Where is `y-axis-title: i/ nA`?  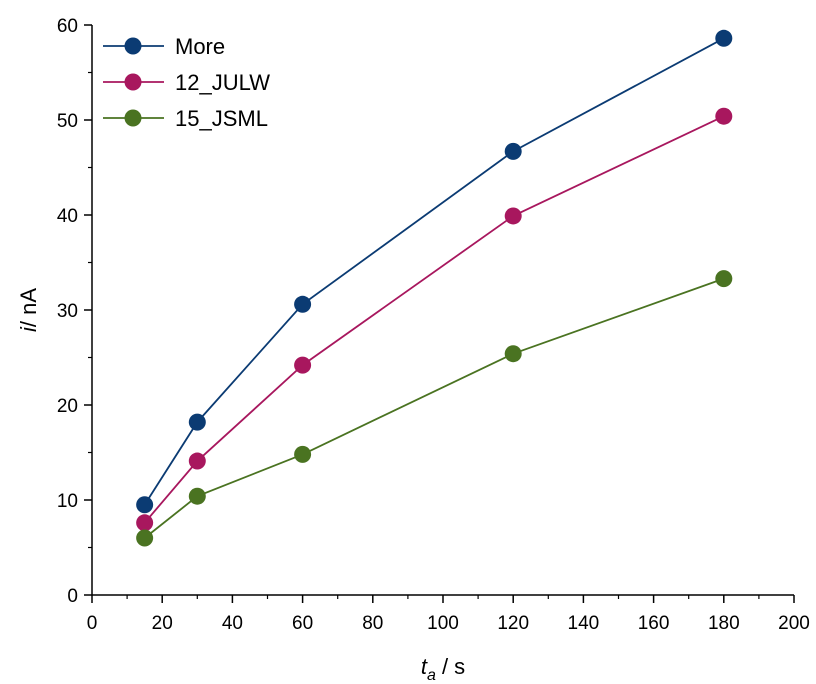 y-axis-title: i/ nA is located at coordinates (28, 310).